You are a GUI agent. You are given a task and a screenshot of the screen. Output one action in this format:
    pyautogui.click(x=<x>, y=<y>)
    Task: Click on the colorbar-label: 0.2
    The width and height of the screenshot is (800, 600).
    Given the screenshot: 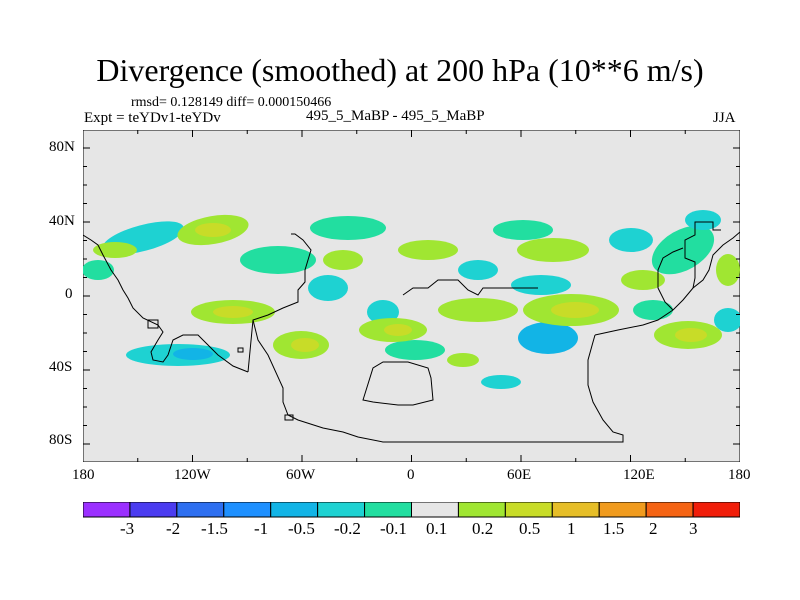 What is the action you would take?
    pyautogui.click(x=483, y=528)
    